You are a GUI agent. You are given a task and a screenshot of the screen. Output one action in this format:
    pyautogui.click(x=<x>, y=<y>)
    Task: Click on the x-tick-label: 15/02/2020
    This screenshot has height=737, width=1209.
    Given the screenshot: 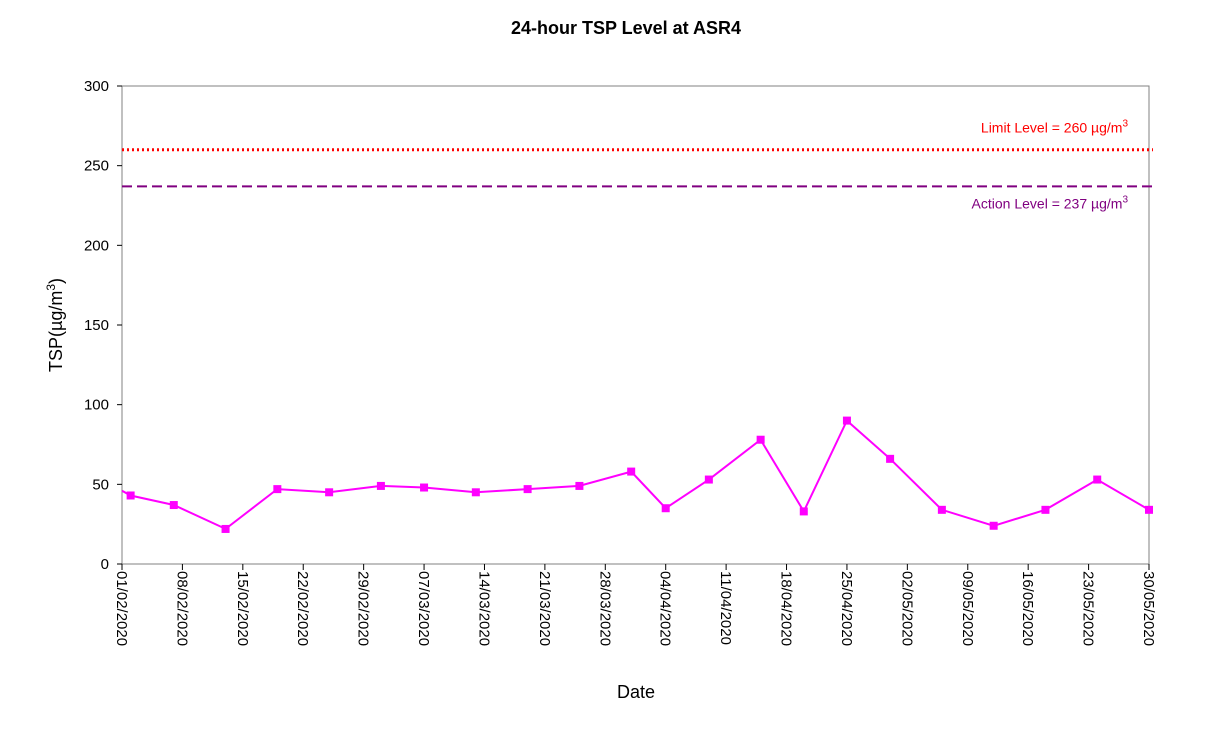 What is the action you would take?
    pyautogui.click(x=242, y=608)
    